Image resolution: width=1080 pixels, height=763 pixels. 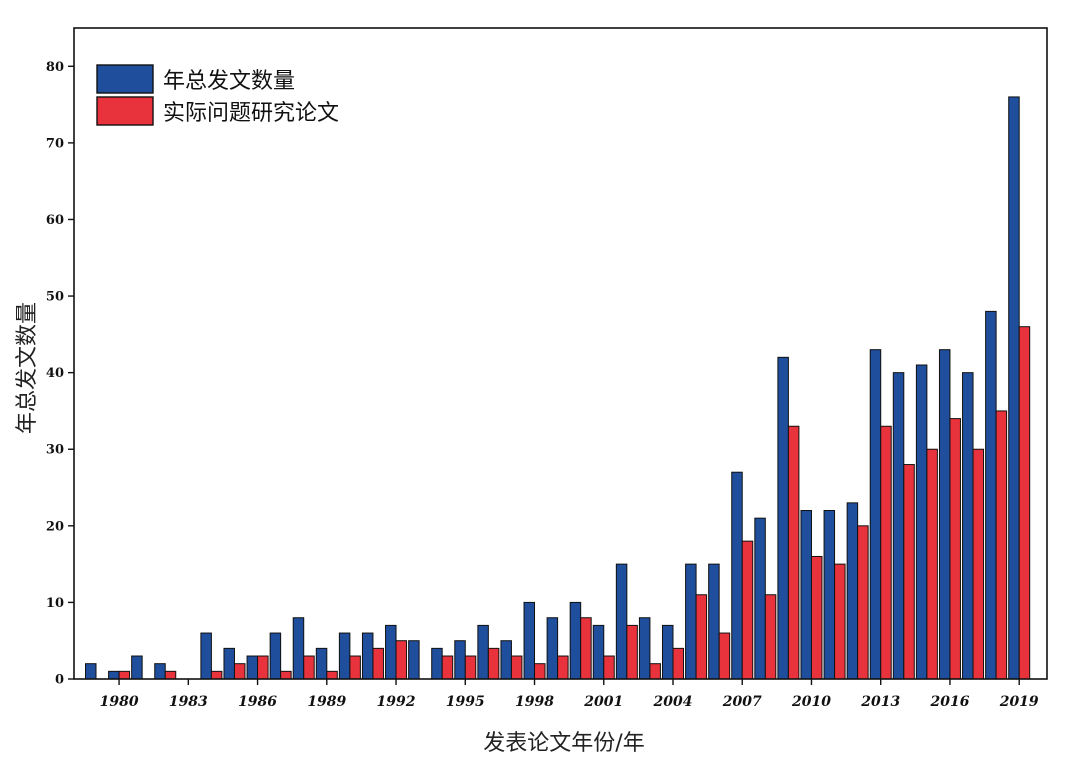 I want to click on x-tick-label-1992: 1992, so click(x=396, y=702).